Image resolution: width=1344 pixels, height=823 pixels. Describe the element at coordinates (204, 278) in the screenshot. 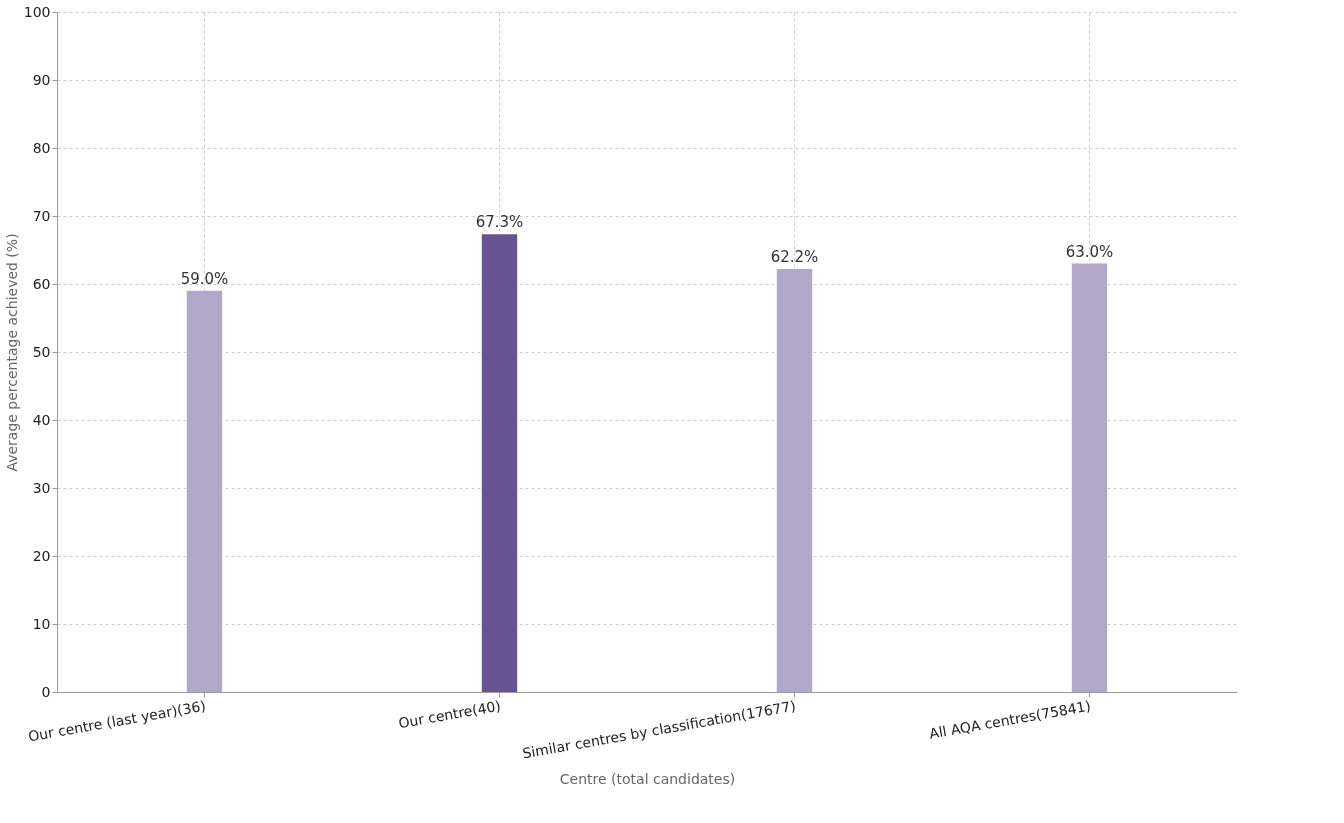

I see `data-label: 59.0%` at that location.